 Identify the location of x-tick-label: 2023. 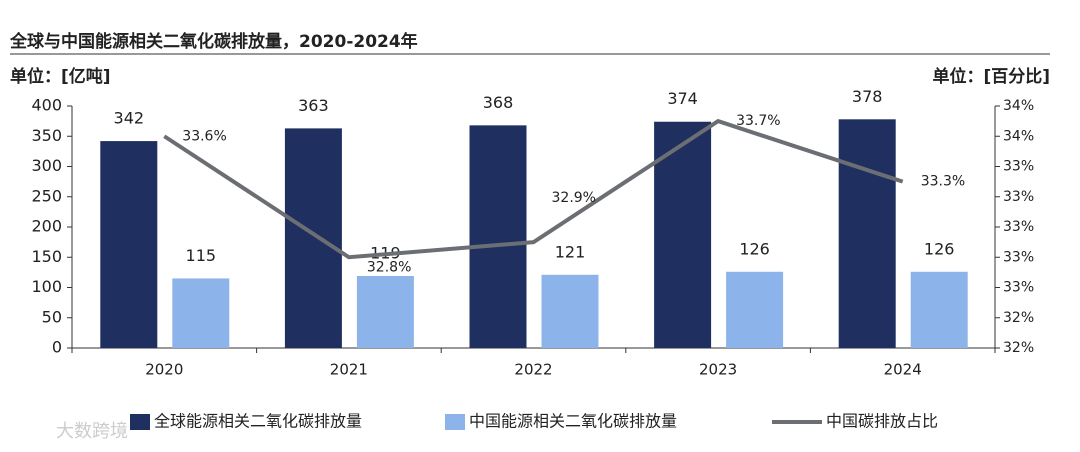
(718, 370).